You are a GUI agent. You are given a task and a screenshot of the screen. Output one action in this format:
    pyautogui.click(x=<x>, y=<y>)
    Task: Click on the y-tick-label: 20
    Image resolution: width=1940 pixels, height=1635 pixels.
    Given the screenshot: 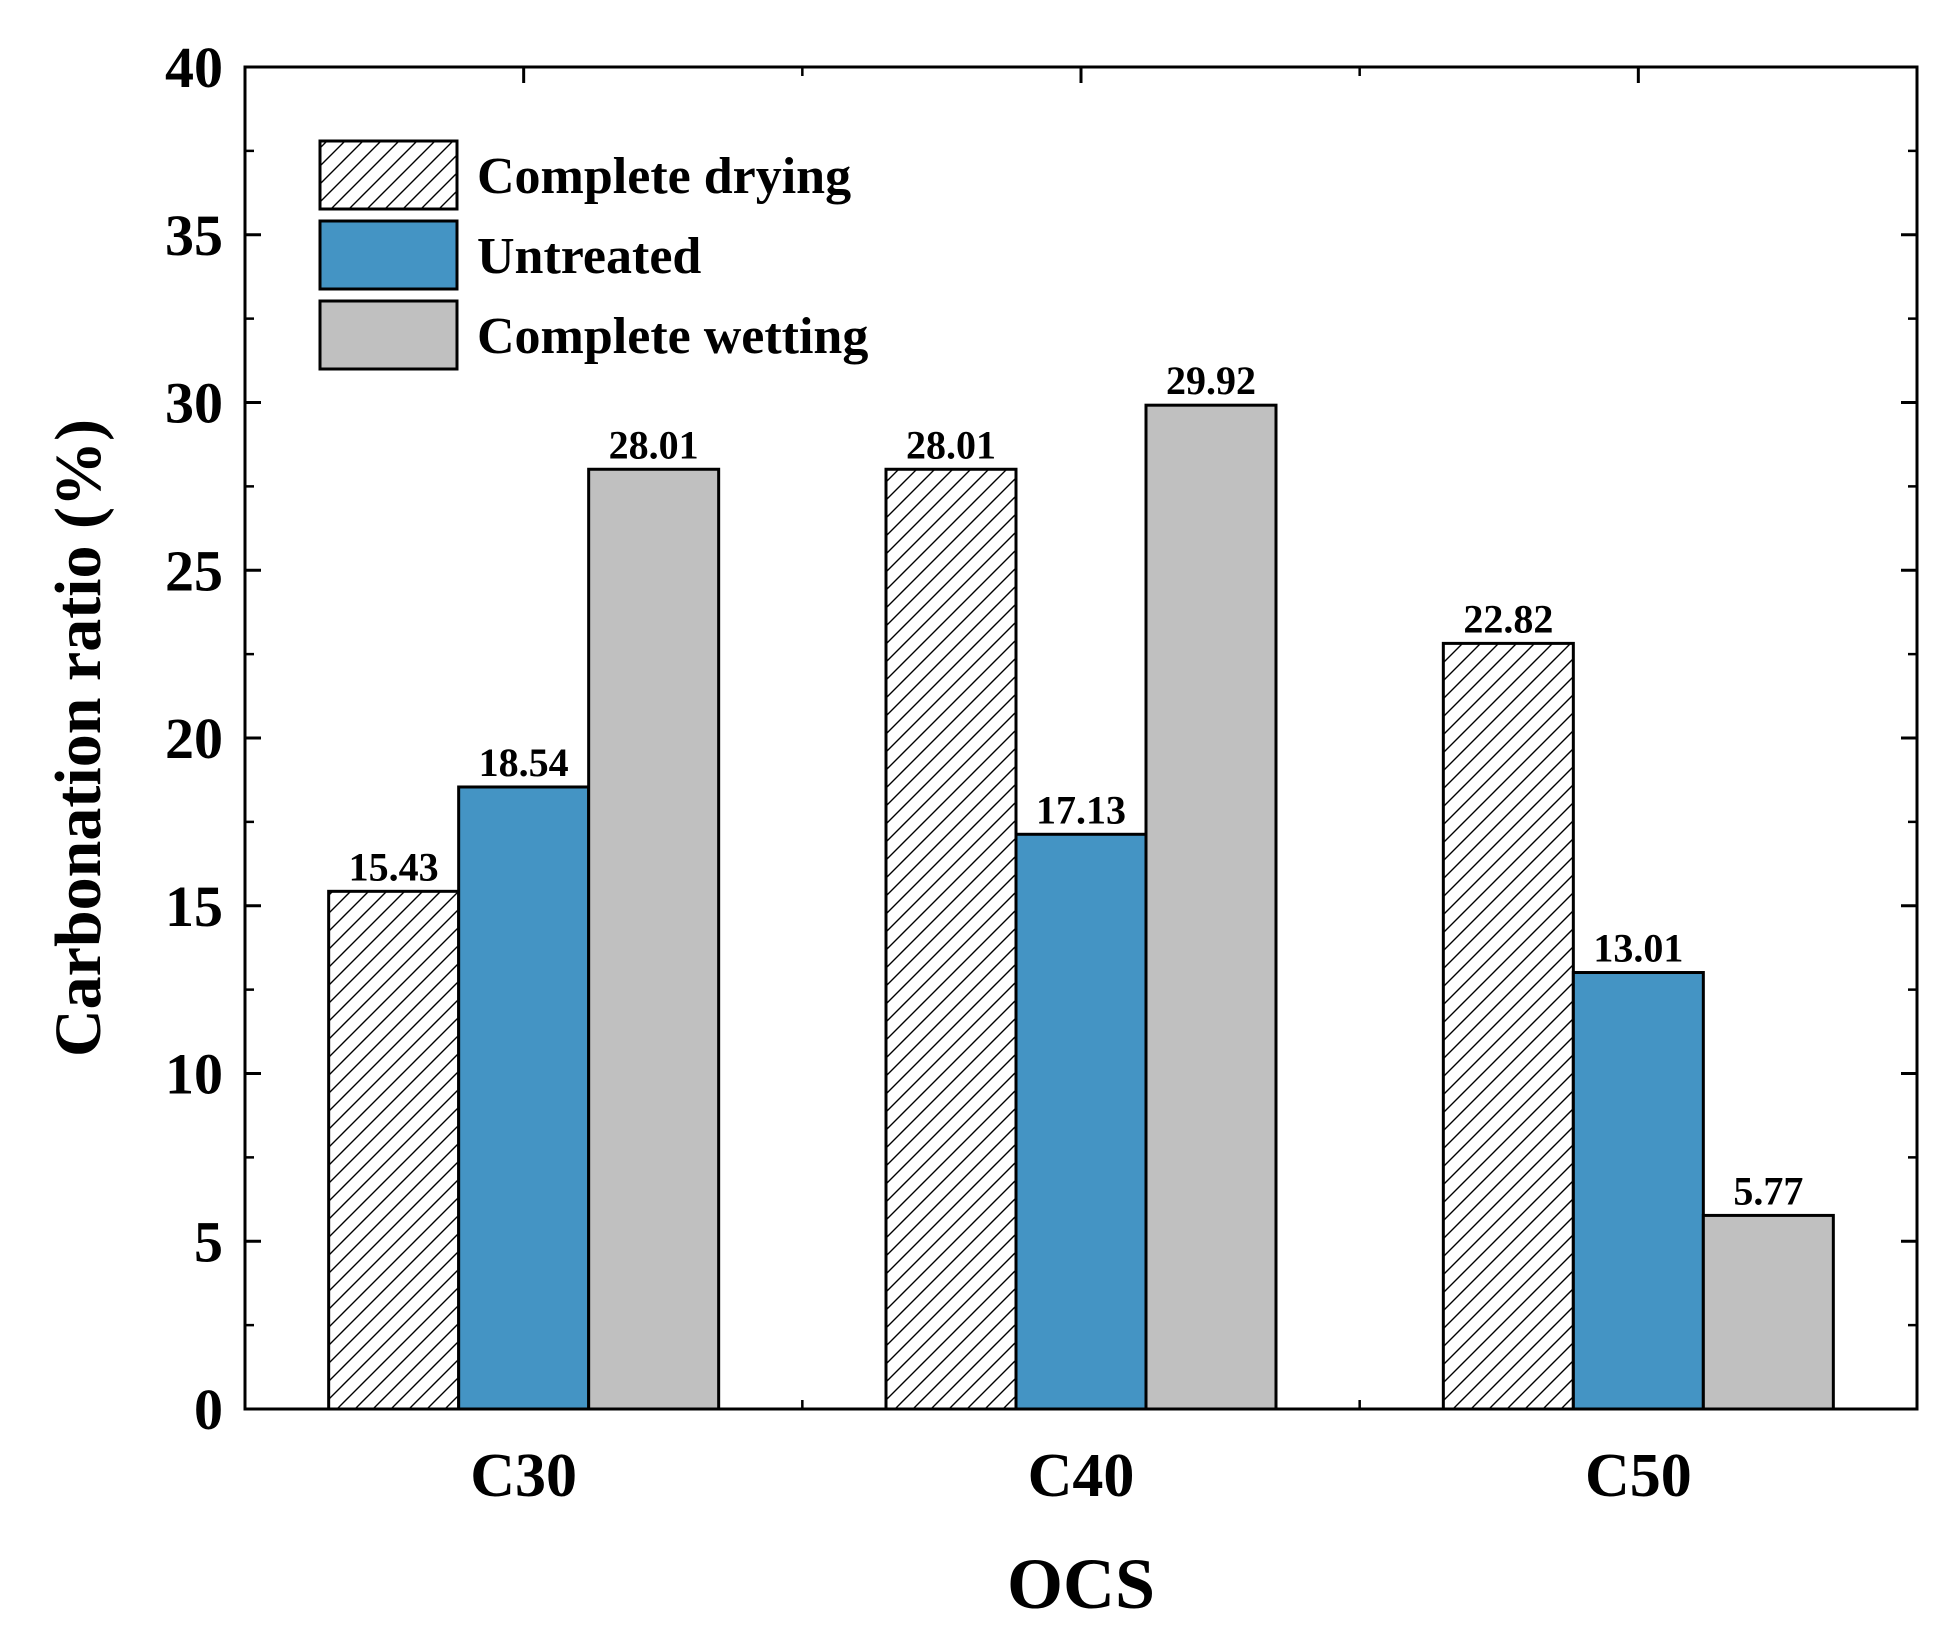 What is the action you would take?
    pyautogui.click(x=194, y=738)
    